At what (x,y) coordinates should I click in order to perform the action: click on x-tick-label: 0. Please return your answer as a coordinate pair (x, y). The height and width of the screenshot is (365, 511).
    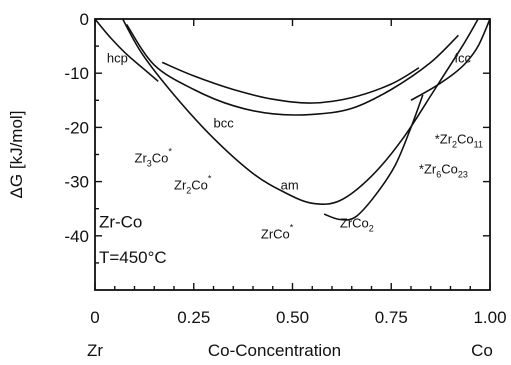
    Looking at the image, I should click on (94, 317).